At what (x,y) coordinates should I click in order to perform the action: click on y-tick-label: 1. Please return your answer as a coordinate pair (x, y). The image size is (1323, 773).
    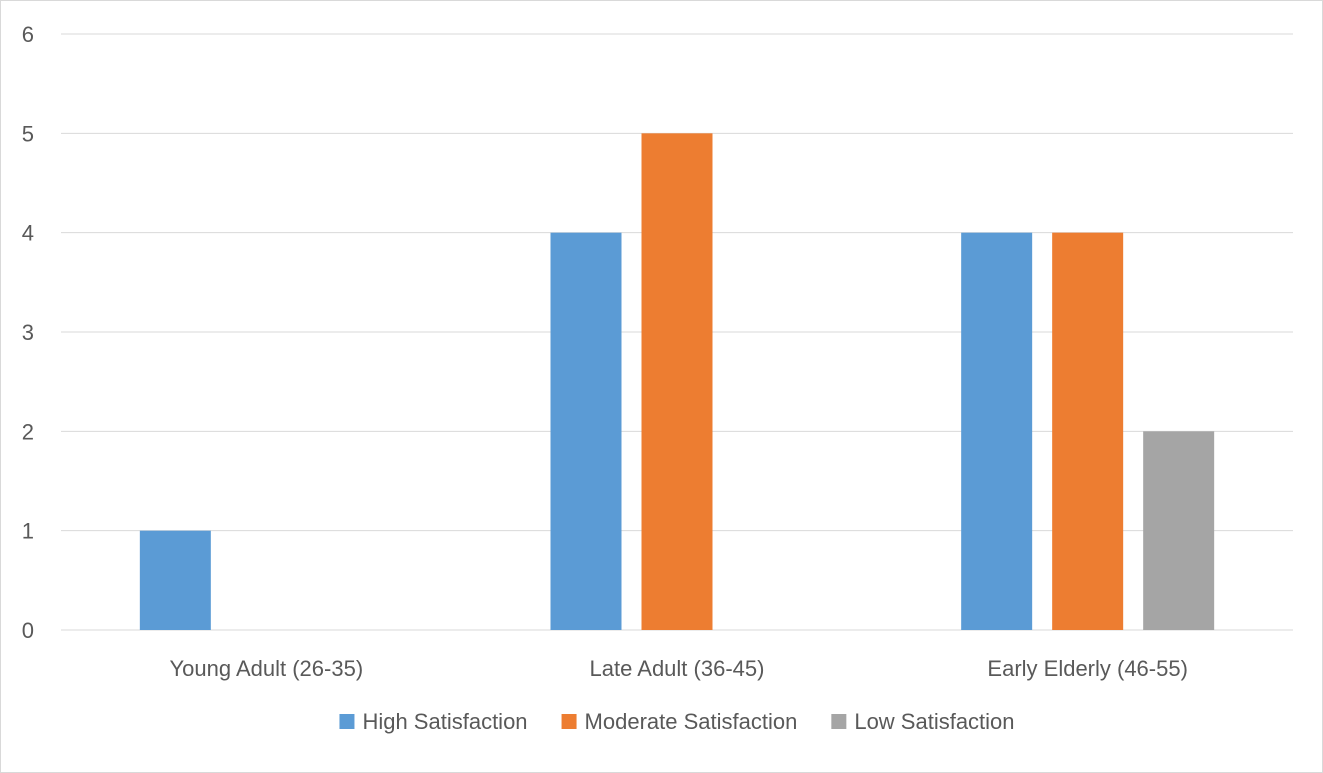
    Looking at the image, I should click on (28, 531).